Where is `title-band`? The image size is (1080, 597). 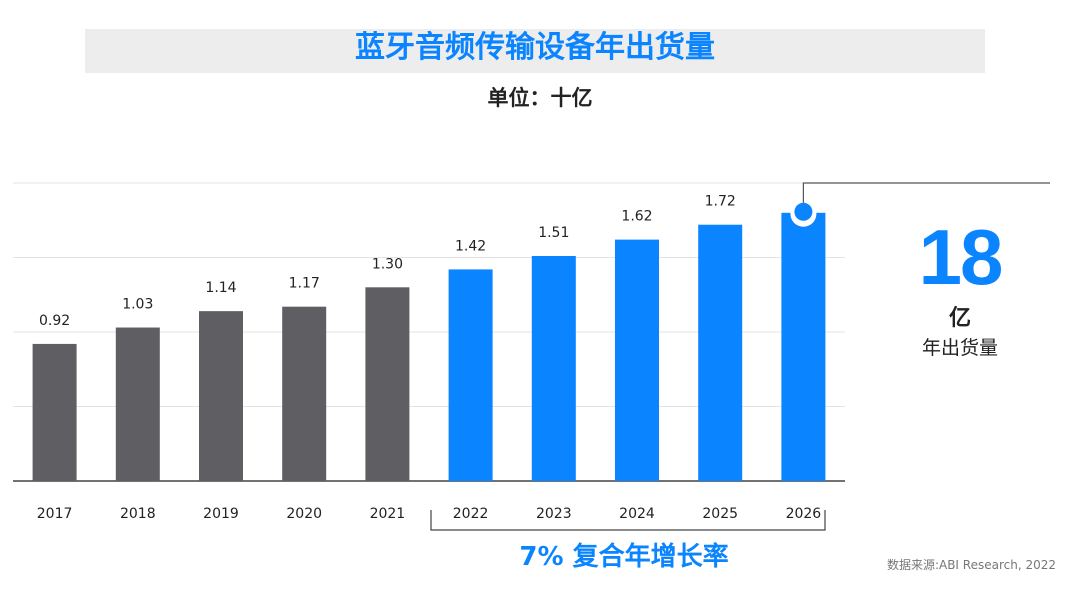
title-band is located at coordinates (535, 51).